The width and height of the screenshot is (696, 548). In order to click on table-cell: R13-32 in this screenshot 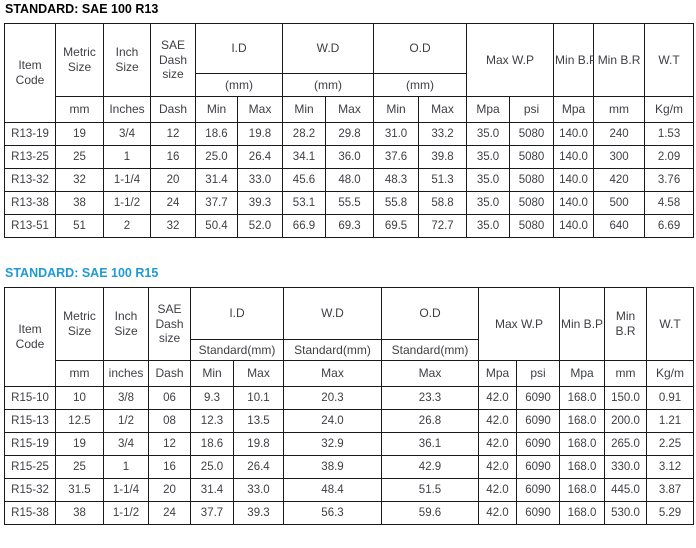, I will do `click(30, 180)`.